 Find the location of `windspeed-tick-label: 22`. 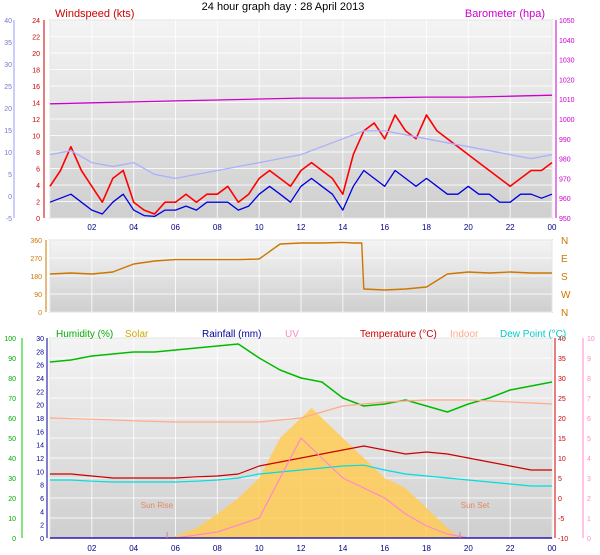

windspeed-tick-label: 22 is located at coordinates (36, 38).